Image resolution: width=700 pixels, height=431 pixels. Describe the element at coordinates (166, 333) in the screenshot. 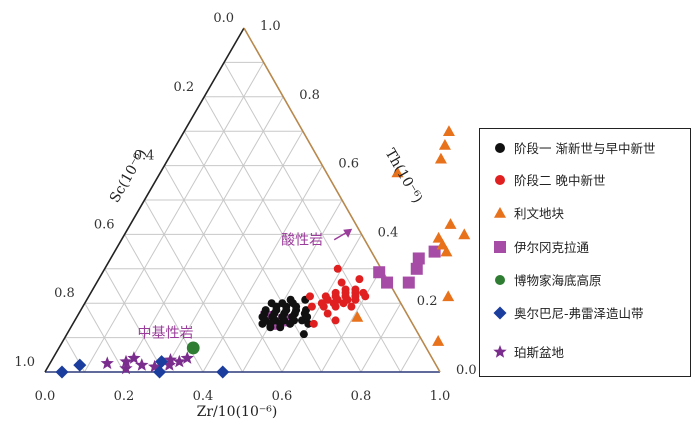

I see `annotation-label: 中基性岩` at that location.